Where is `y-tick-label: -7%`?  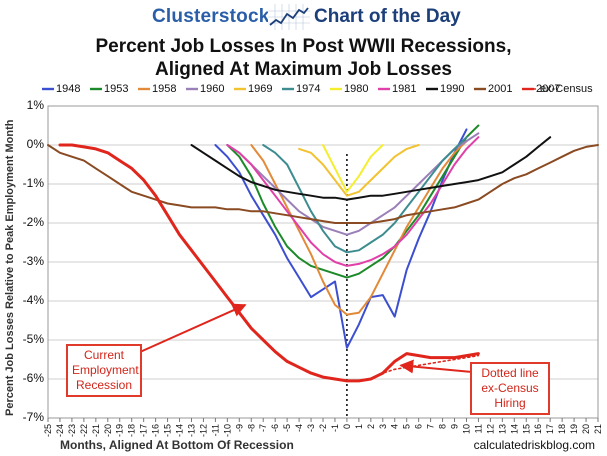
y-tick-label: -7% is located at coordinates (33, 417).